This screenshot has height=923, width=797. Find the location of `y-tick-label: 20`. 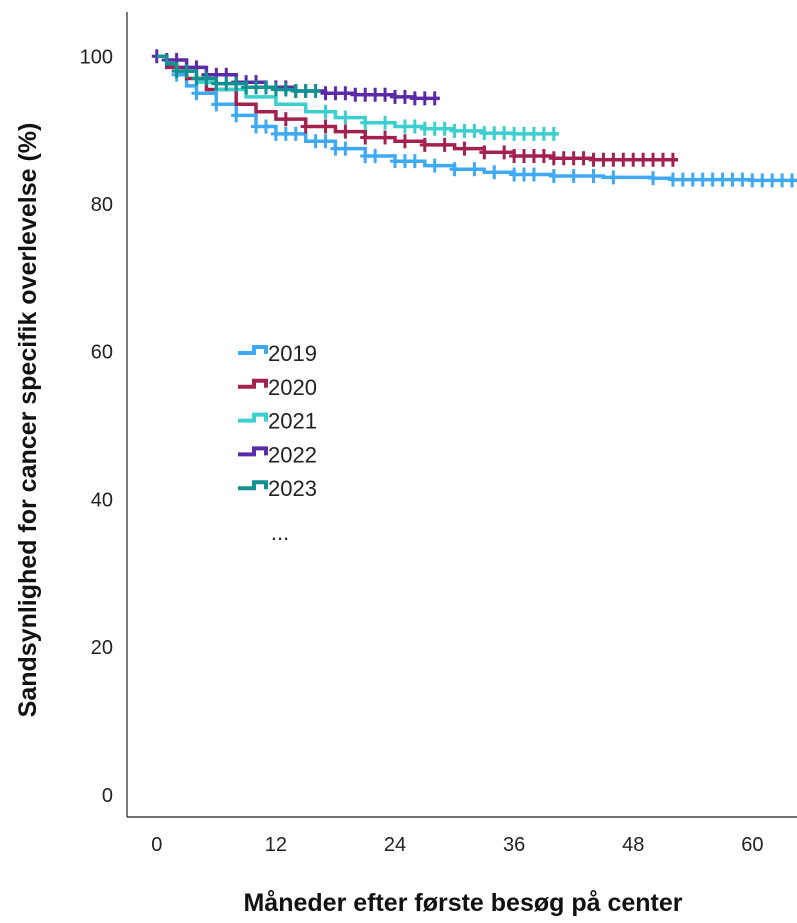

y-tick-label: 20 is located at coordinates (102, 648).